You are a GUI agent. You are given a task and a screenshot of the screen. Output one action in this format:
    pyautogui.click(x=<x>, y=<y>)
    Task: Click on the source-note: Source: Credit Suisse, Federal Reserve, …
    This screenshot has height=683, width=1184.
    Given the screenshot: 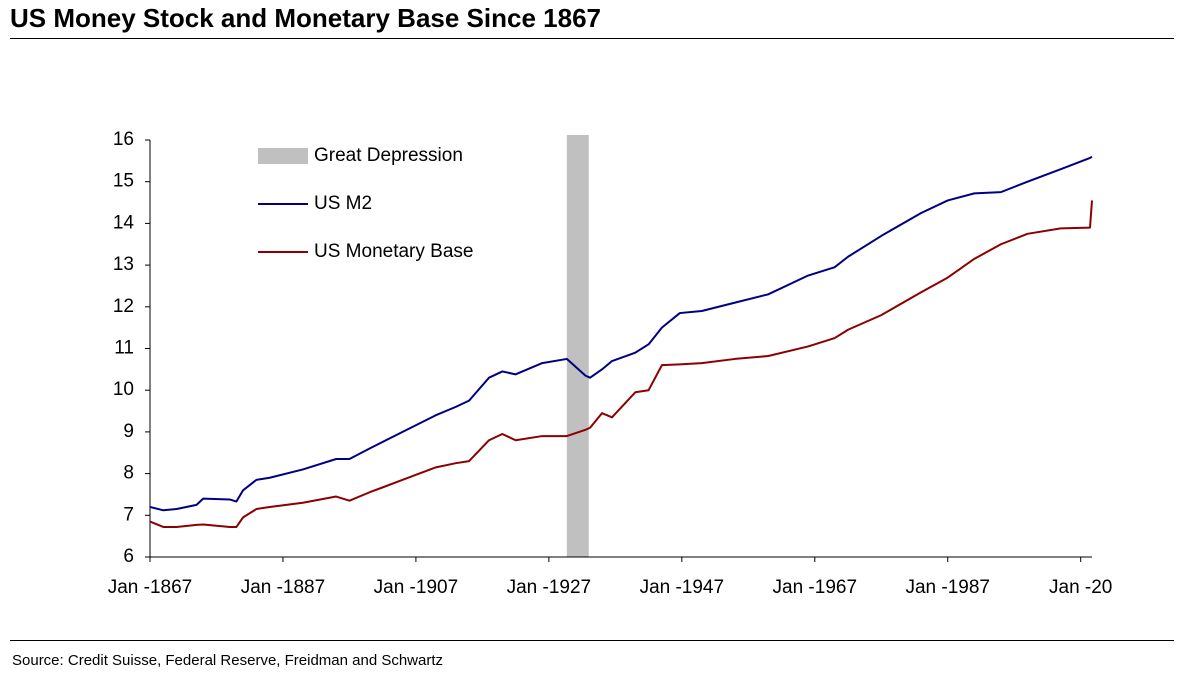 What is the action you would take?
    pyautogui.click(x=227, y=660)
    